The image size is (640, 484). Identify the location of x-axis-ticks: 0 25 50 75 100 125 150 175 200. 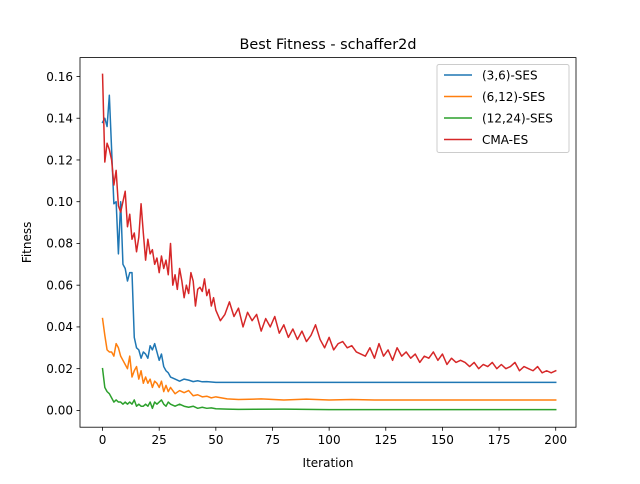
(333, 437).